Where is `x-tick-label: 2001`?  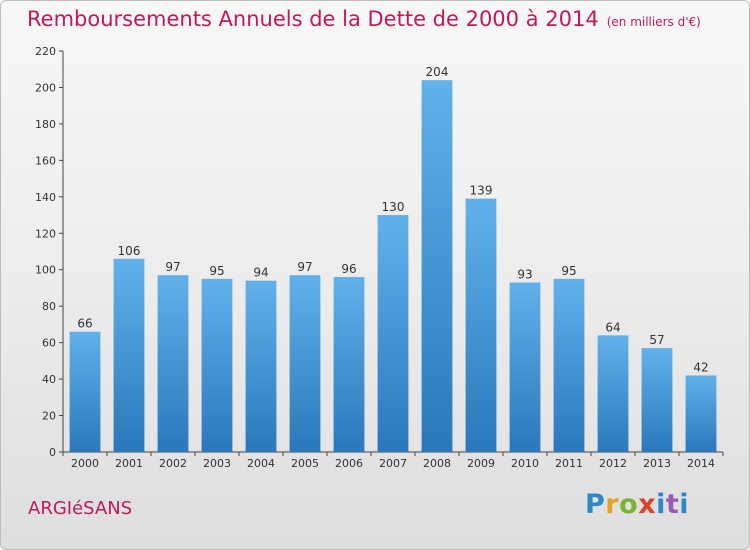
x-tick-label: 2001 is located at coordinates (129, 463).